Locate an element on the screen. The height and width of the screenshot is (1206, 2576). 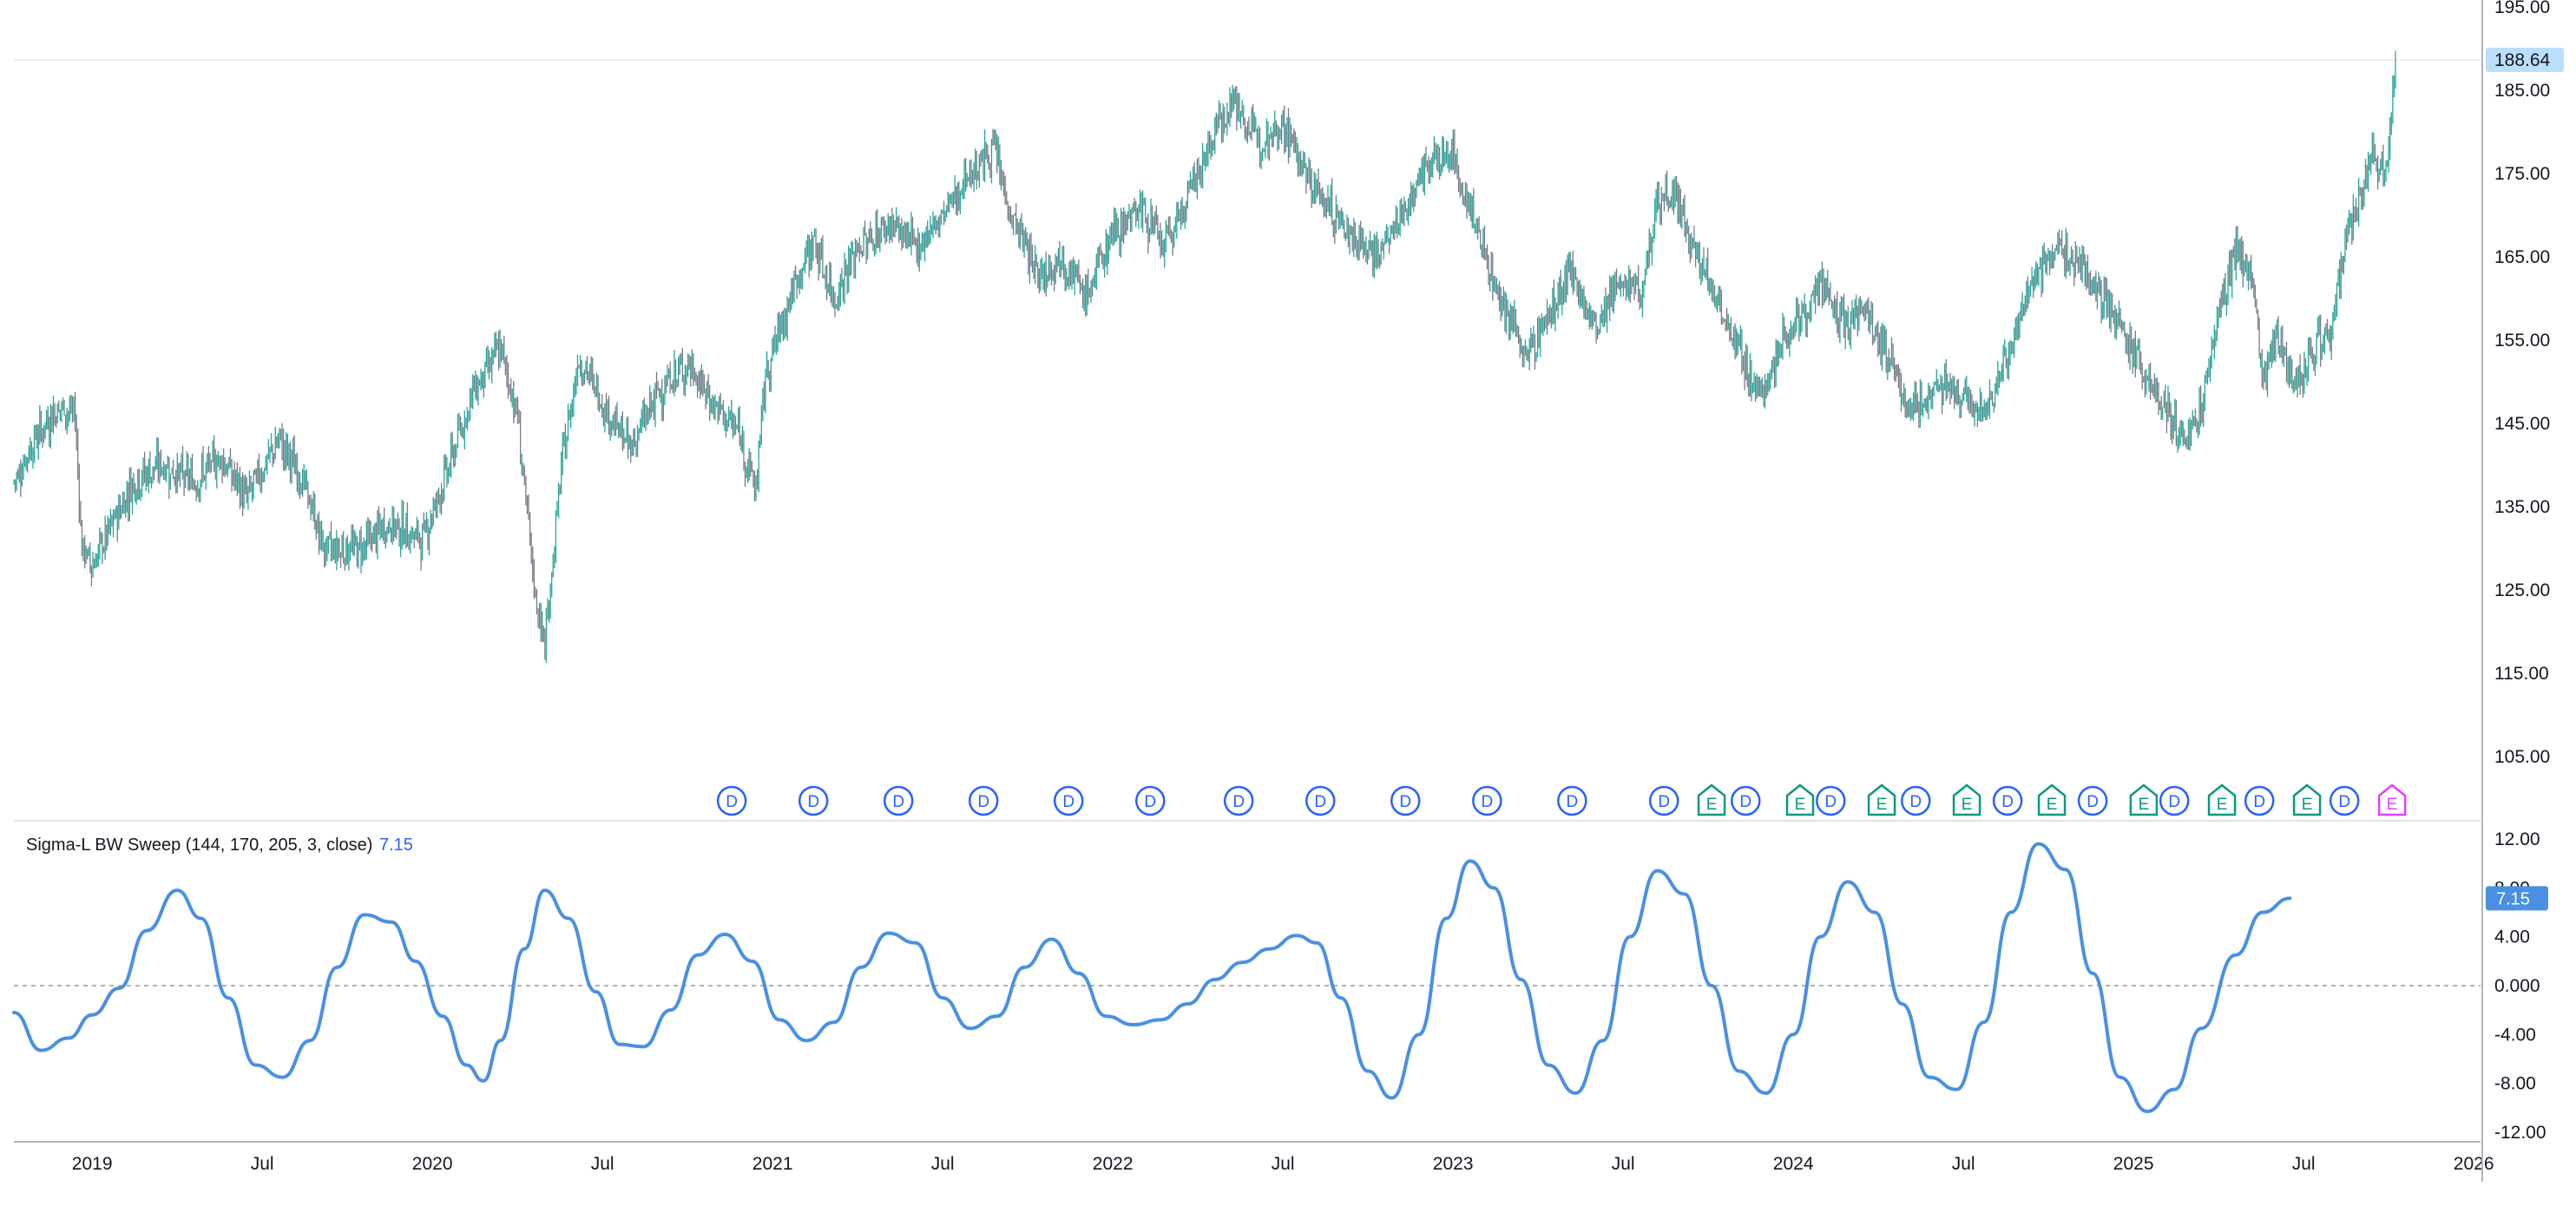
price-tick-label: 115.00 is located at coordinates (2521, 674).